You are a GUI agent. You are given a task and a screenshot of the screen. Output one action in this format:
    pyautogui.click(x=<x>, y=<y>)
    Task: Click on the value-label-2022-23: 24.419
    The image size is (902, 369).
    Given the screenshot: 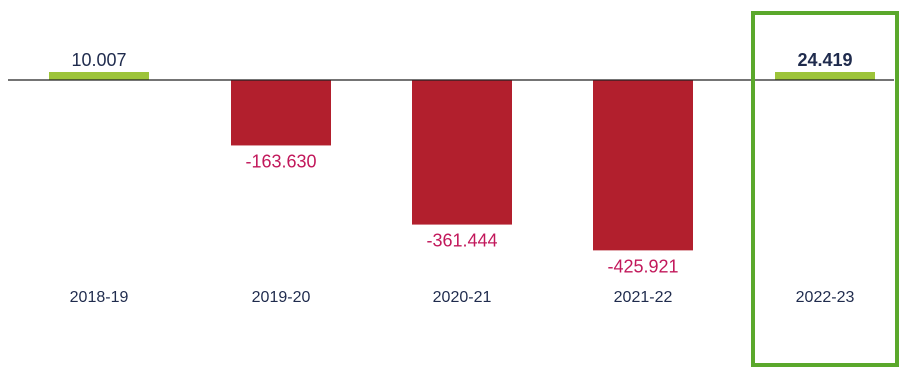 What is the action you would take?
    pyautogui.click(x=824, y=60)
    